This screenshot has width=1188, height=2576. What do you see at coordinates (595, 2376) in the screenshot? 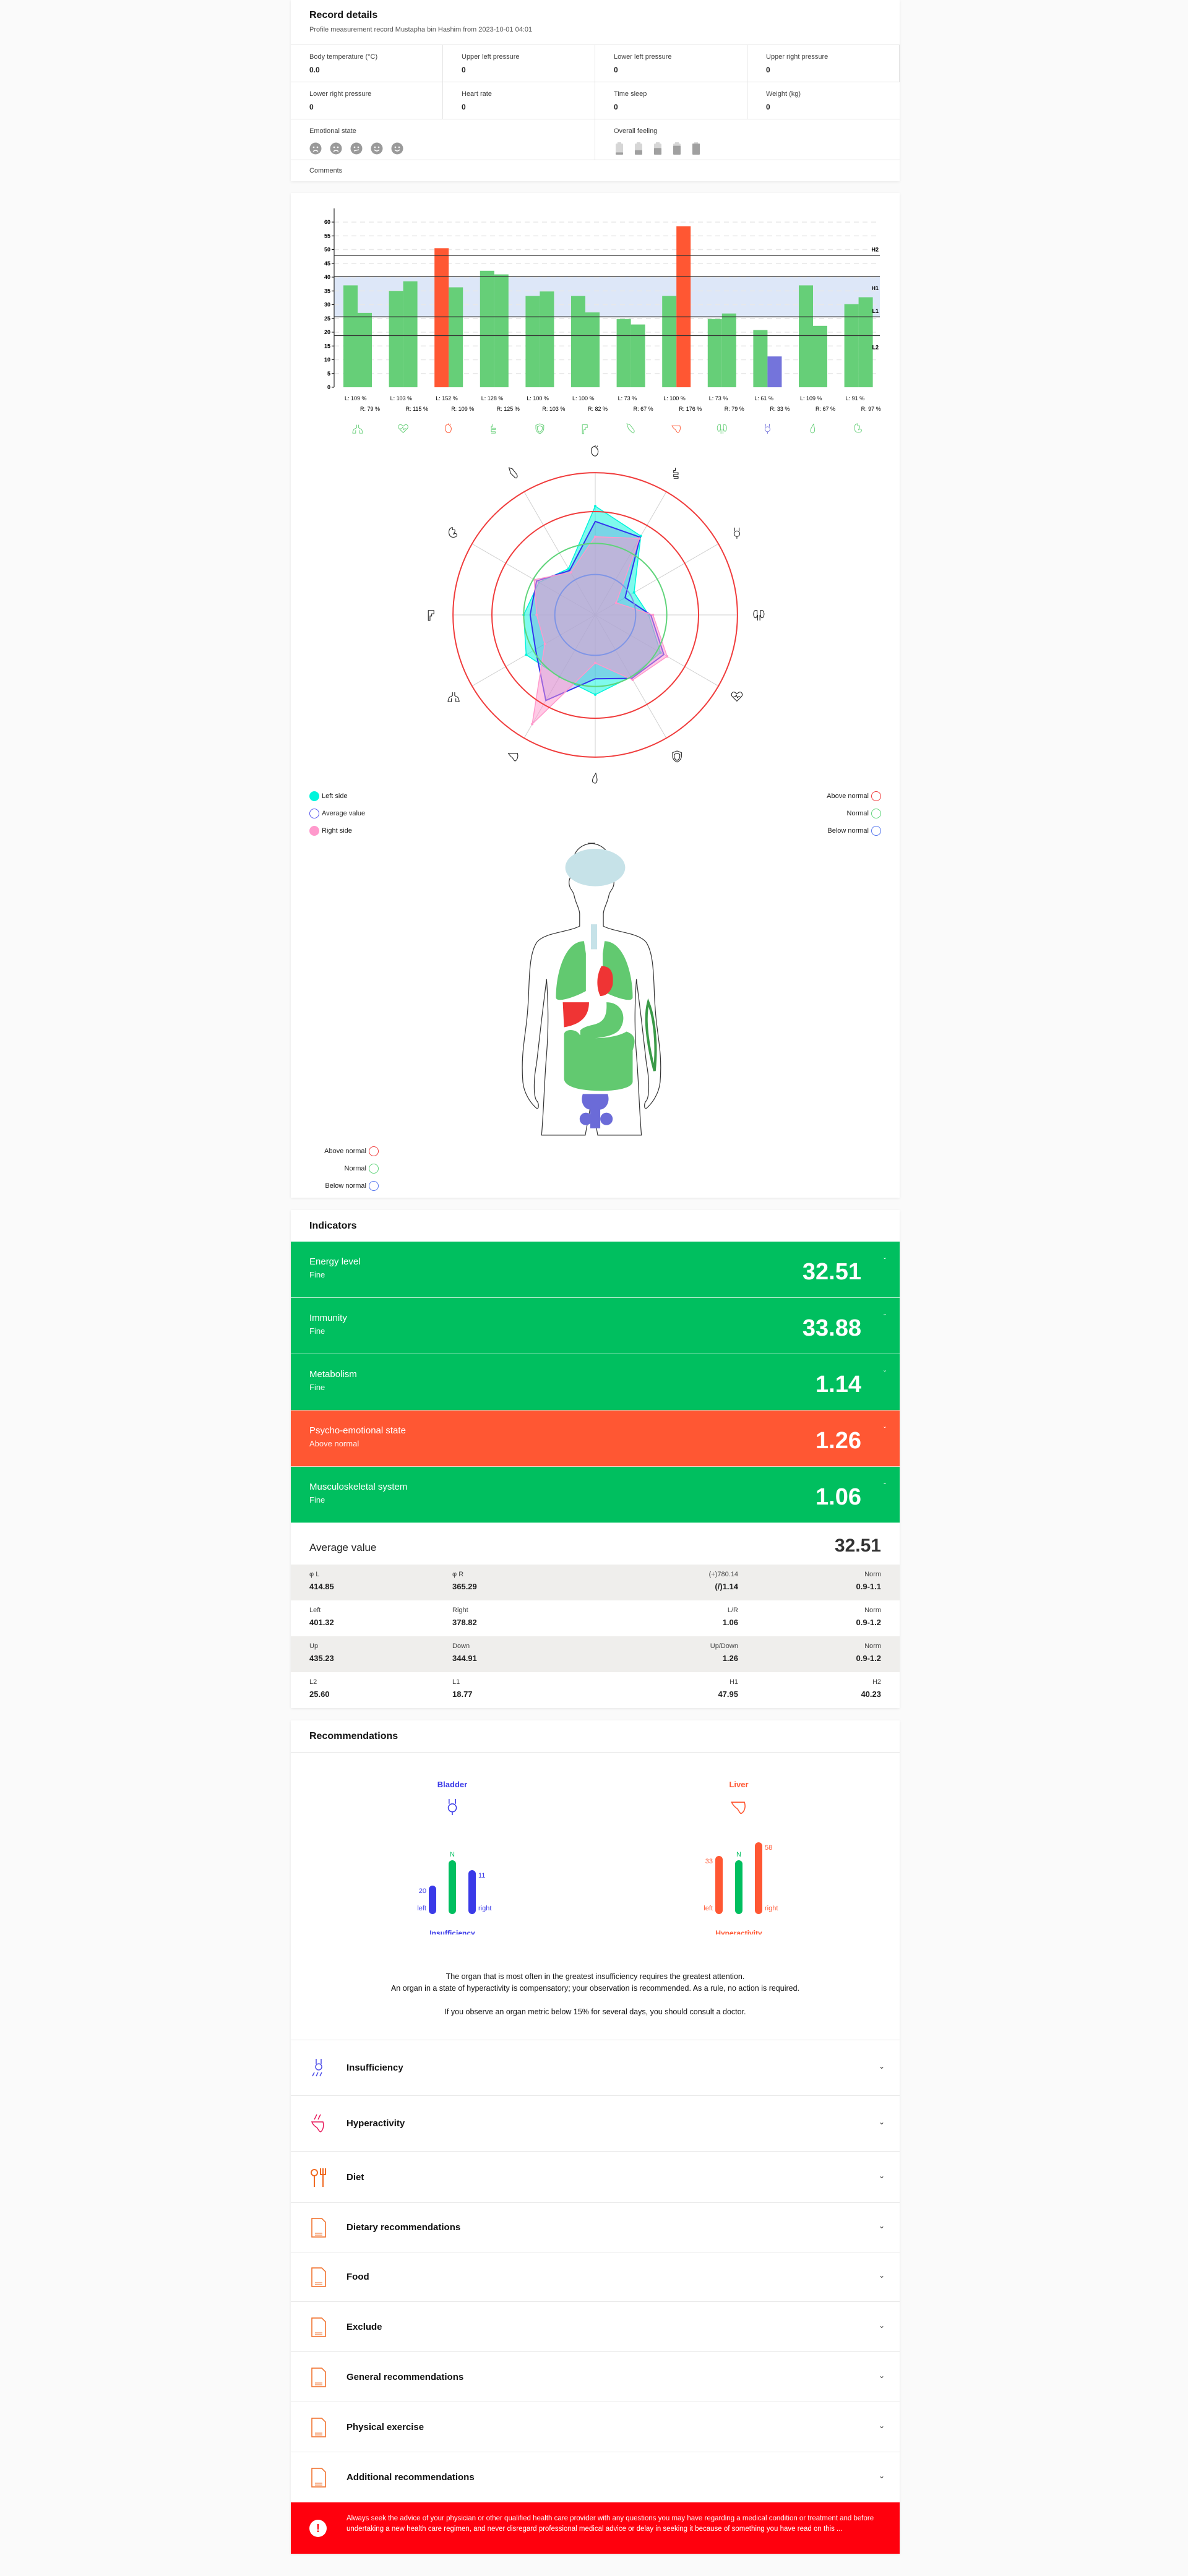
I see `section-general-recommendations: General recommendations ⌄` at bounding box center [595, 2376].